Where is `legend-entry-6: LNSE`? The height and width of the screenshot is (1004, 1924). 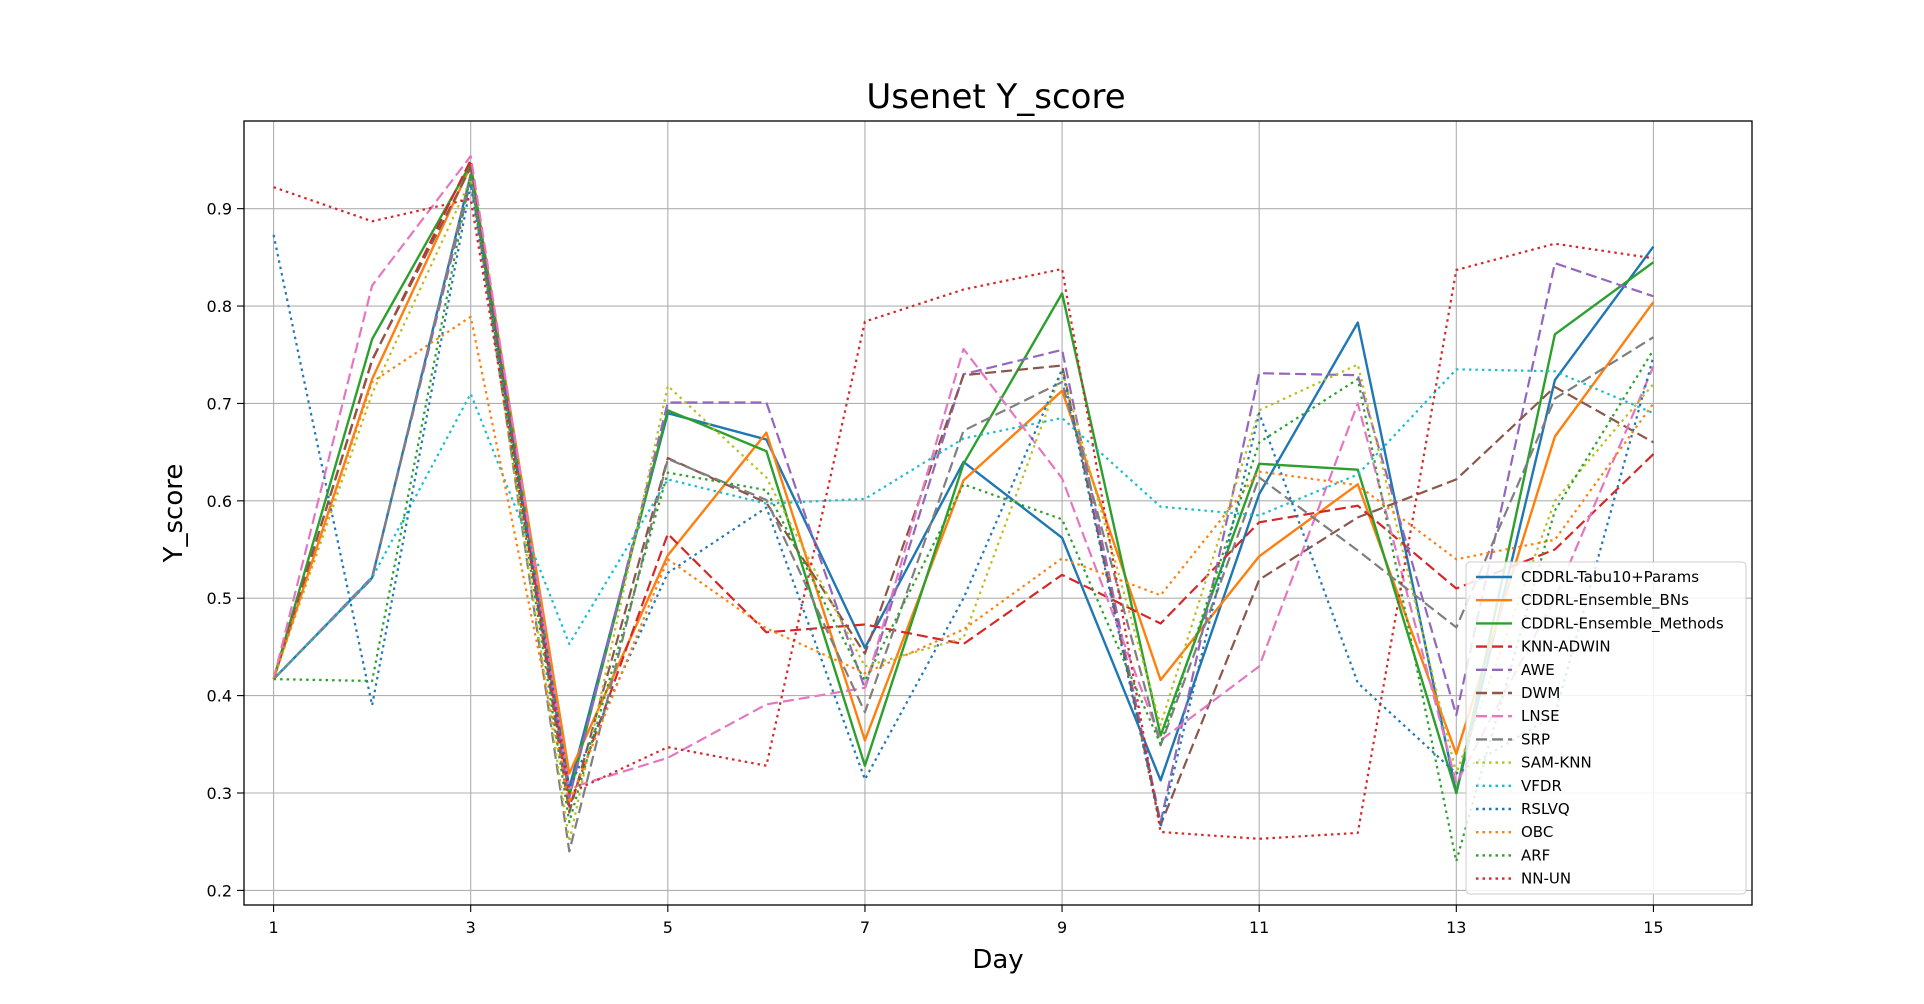 legend-entry-6: LNSE is located at coordinates (1540, 716).